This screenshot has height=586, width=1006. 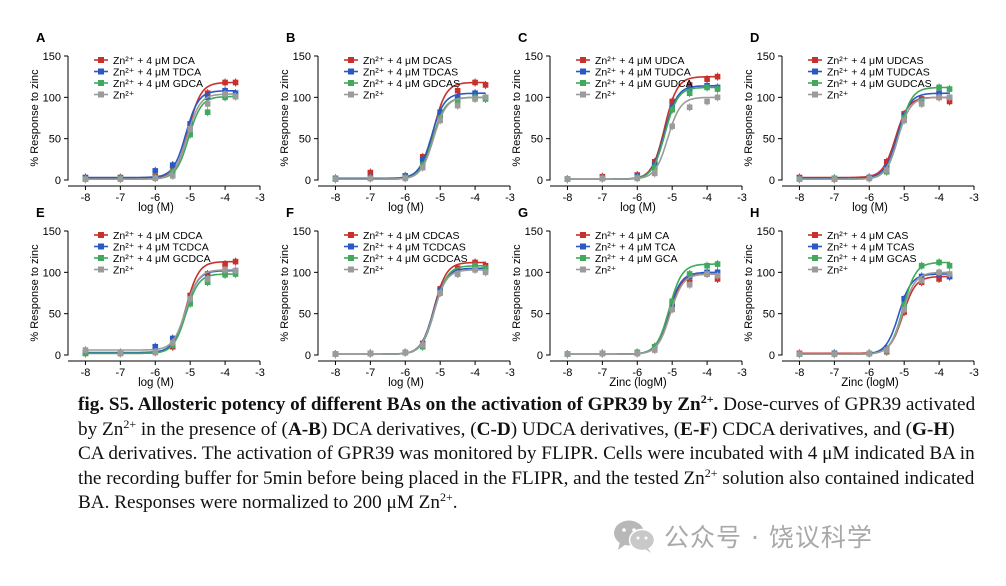 I want to click on legend-label: Zn²⁺ + 4 μM GDCAS, so click(x=411, y=84).